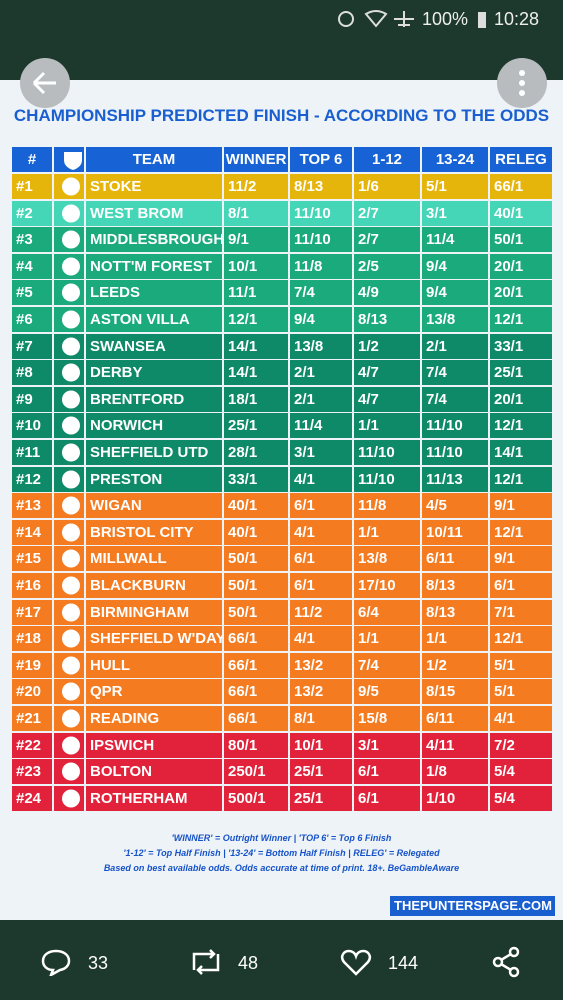 The height and width of the screenshot is (1000, 563). What do you see at coordinates (256, 293) in the screenshot?
I see `odds: 11/1` at bounding box center [256, 293].